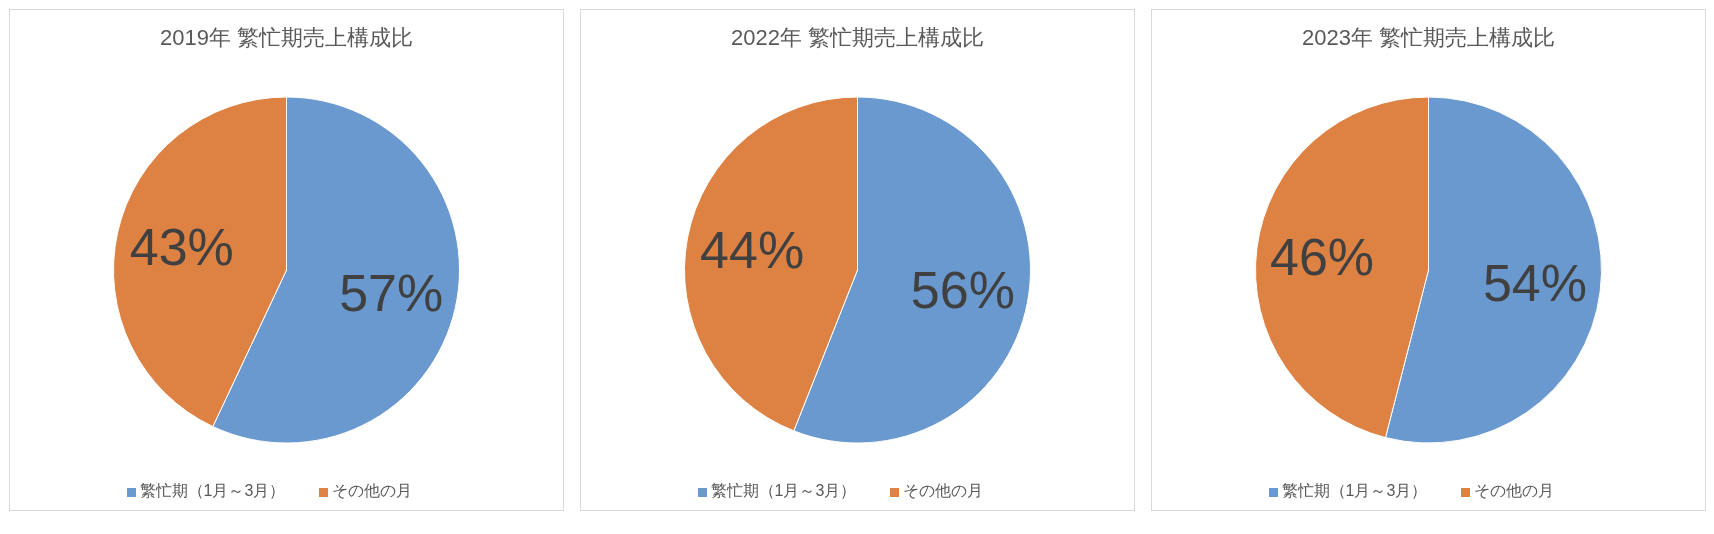 This screenshot has width=1714, height=534. Describe the element at coordinates (181, 246) in the screenshot. I see `data-label: 43%` at that location.